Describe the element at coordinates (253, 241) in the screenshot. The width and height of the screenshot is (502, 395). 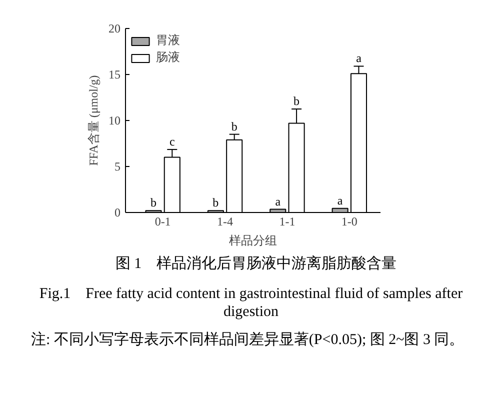
I see `x-axis-title: 样品分组` at that location.